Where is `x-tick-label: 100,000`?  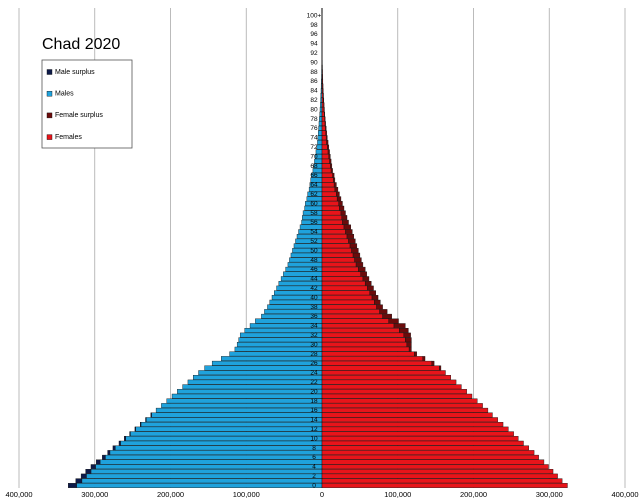 x-tick-label: 100,000 is located at coordinates (397, 494).